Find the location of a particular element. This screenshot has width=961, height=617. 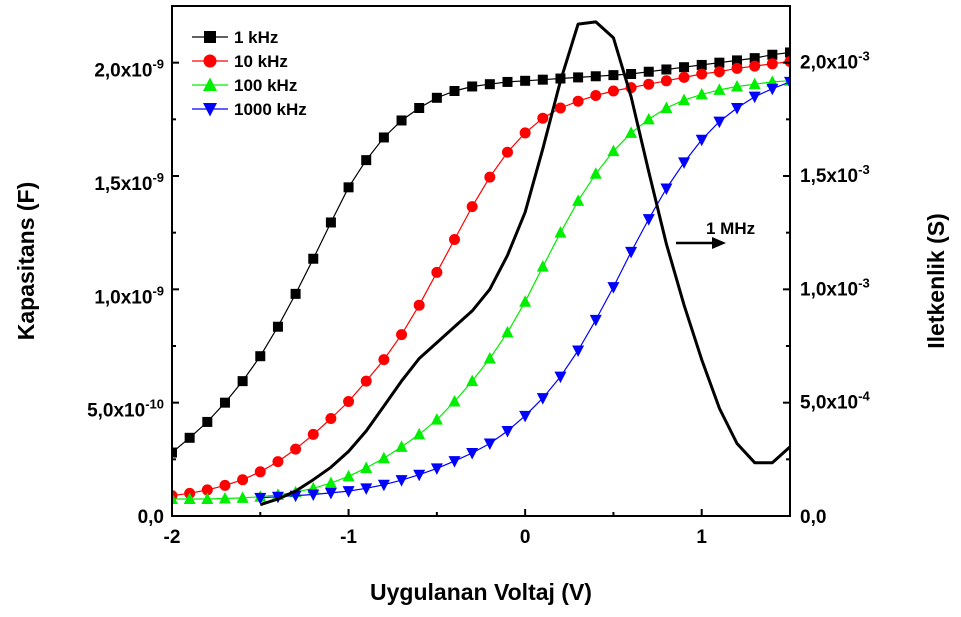

y-tick-label-mantissa: 5,0x10 is located at coordinates (116, 411).